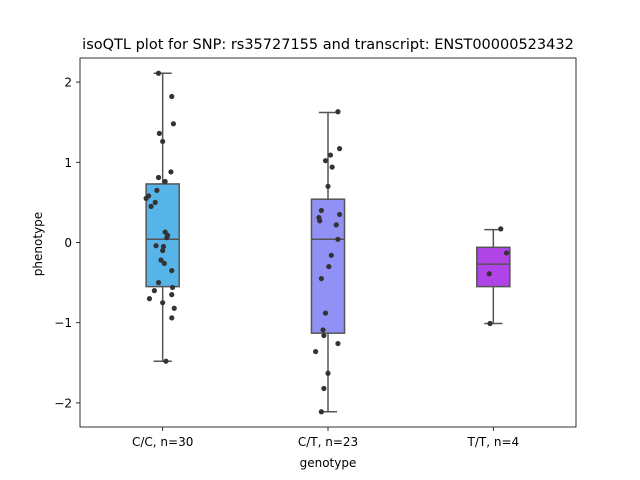 This screenshot has width=640, height=480. Describe the element at coordinates (162, 442) in the screenshot. I see `x-tick-label: C/C, n=30` at that location.